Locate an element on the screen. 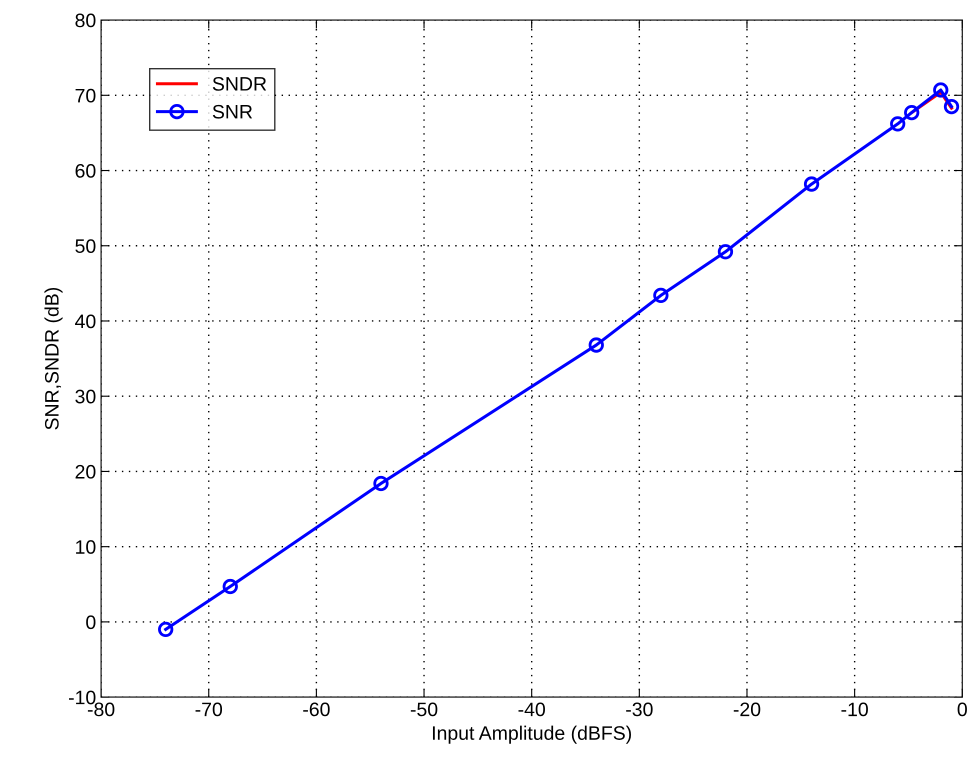 The width and height of the screenshot is (972, 772). x-tick-label: -10 is located at coordinates (854, 709).